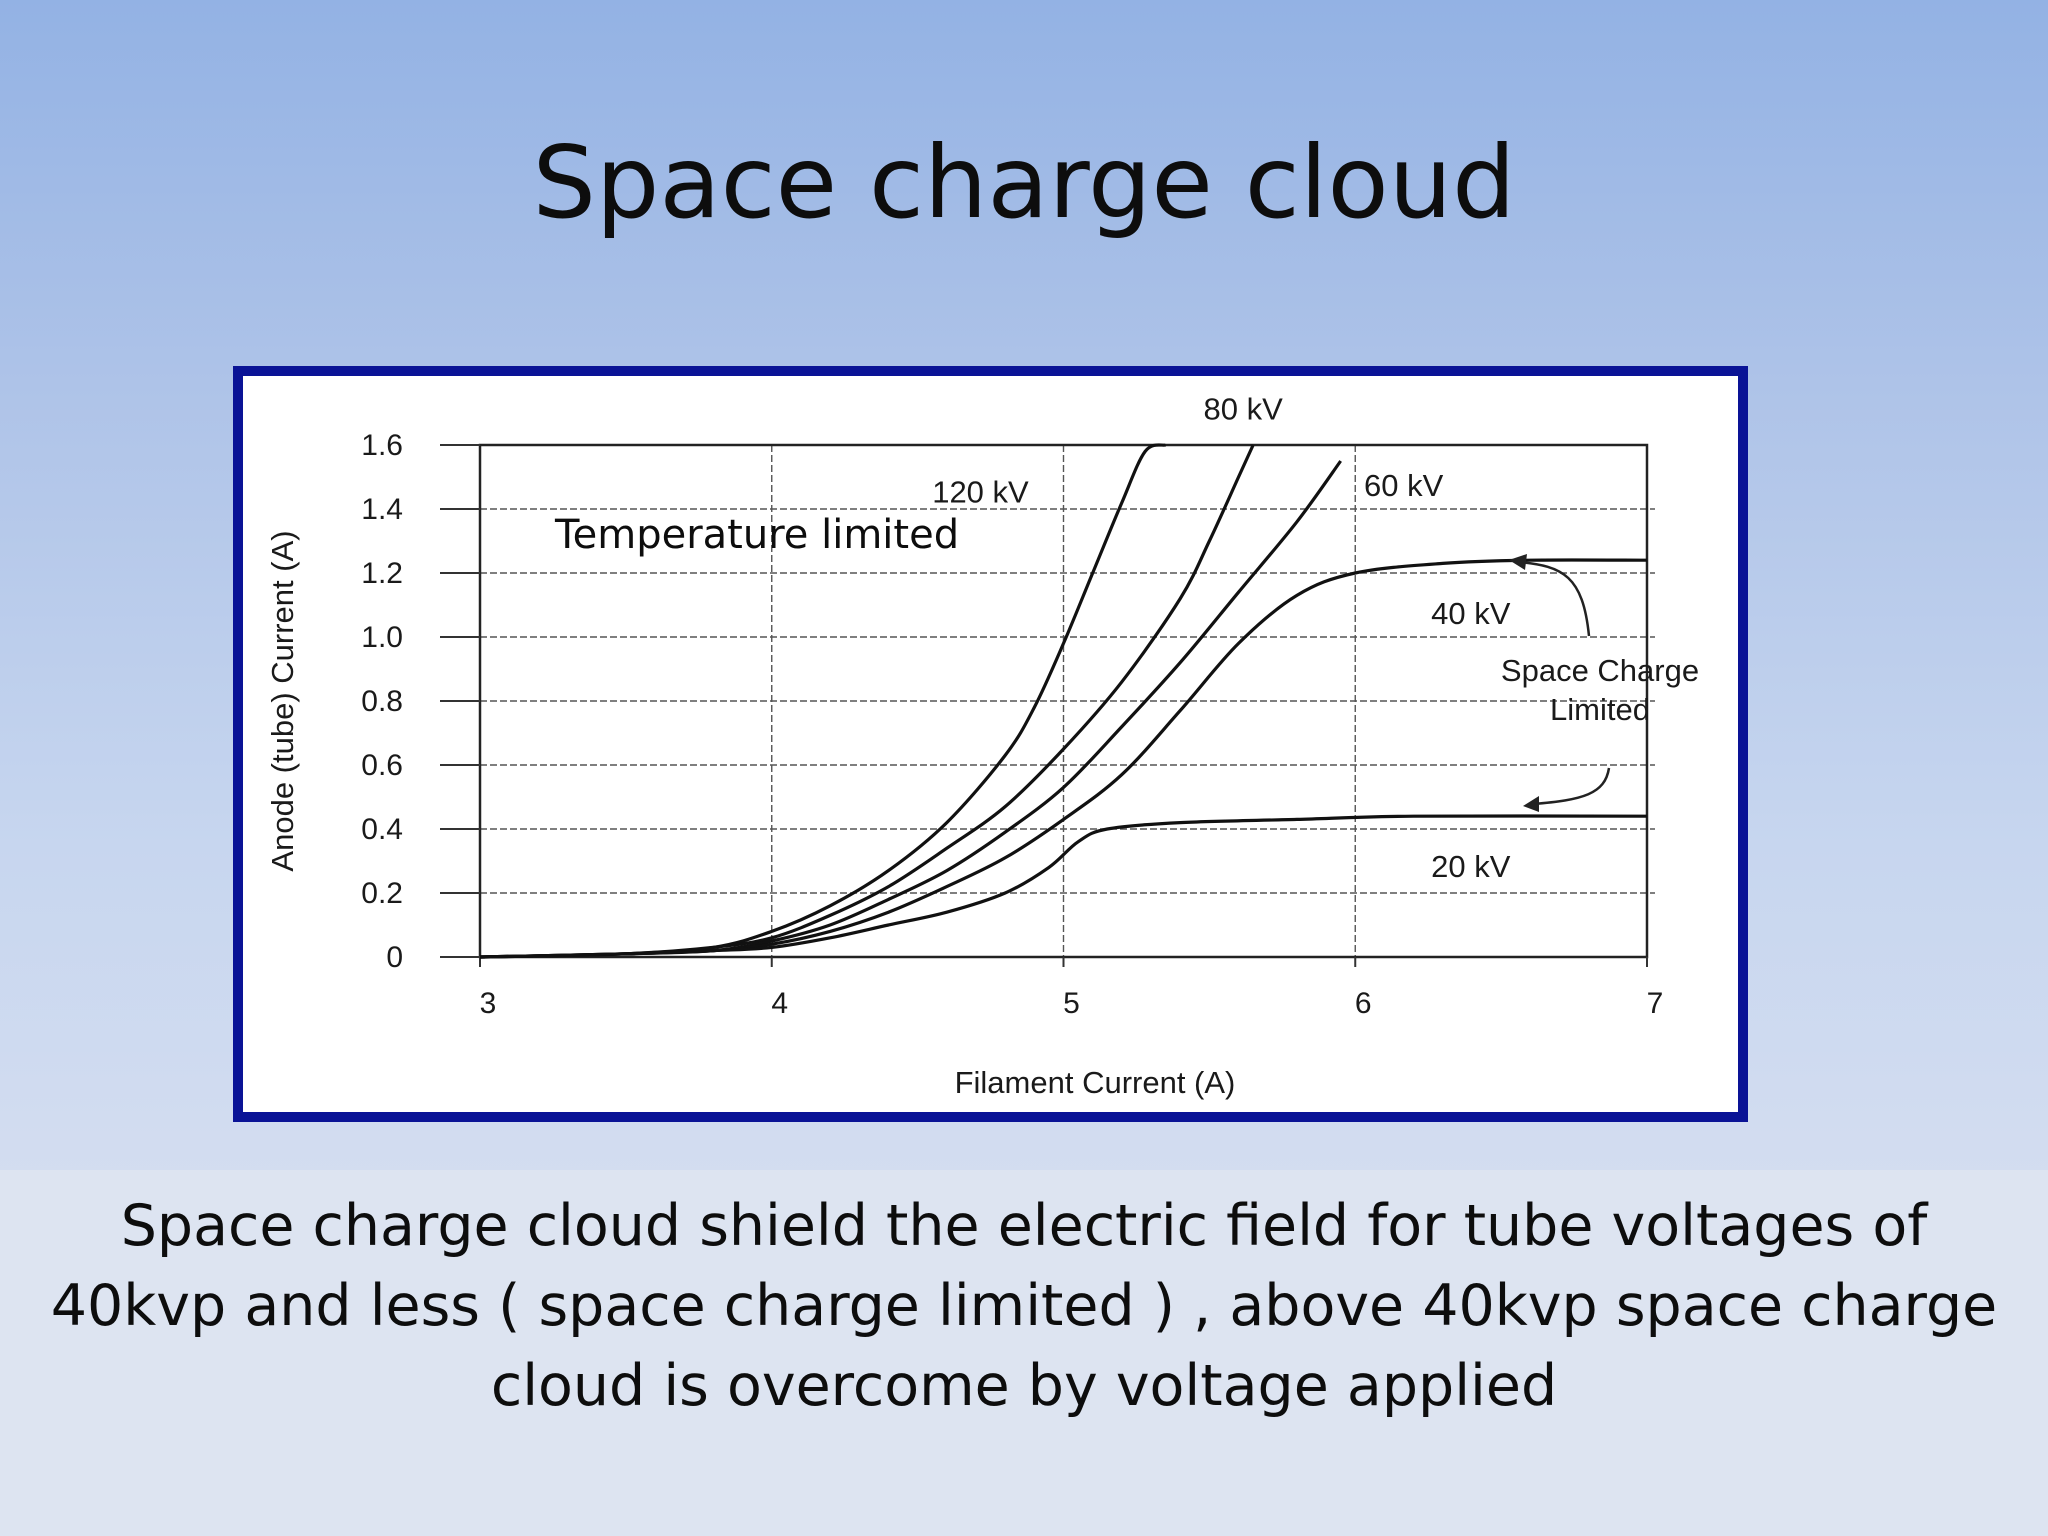 This screenshot has height=1536, width=2048. What do you see at coordinates (382, 829) in the screenshot?
I see `y-tick-label: 0.4` at bounding box center [382, 829].